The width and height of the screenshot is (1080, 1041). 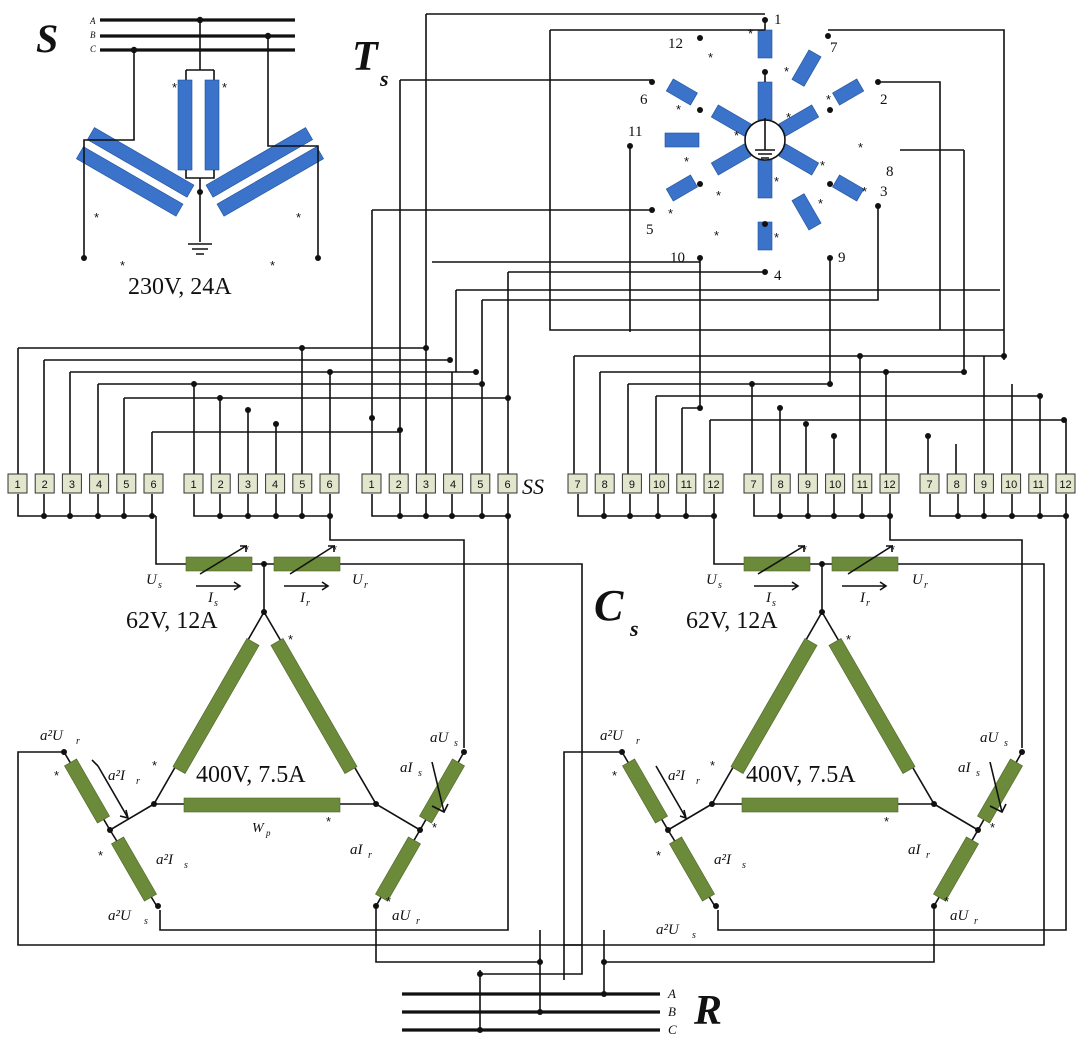 I want to click on source-phase-c-label: C, so click(x=93, y=49).